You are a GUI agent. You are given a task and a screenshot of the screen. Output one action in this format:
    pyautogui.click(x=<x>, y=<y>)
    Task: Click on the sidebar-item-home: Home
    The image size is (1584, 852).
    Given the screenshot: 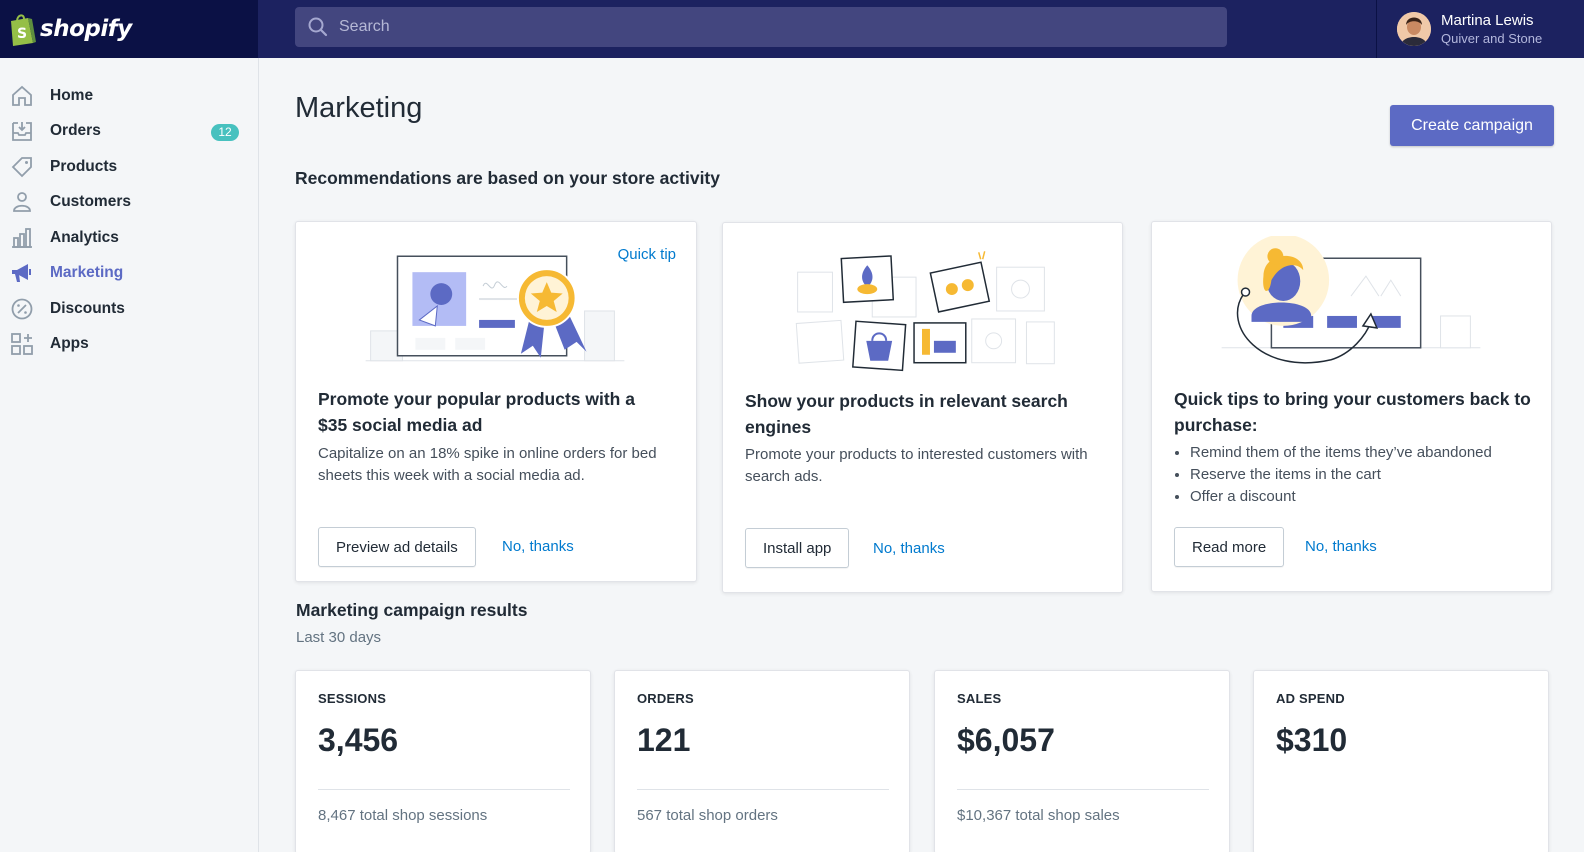 What is the action you would take?
    pyautogui.click(x=129, y=96)
    